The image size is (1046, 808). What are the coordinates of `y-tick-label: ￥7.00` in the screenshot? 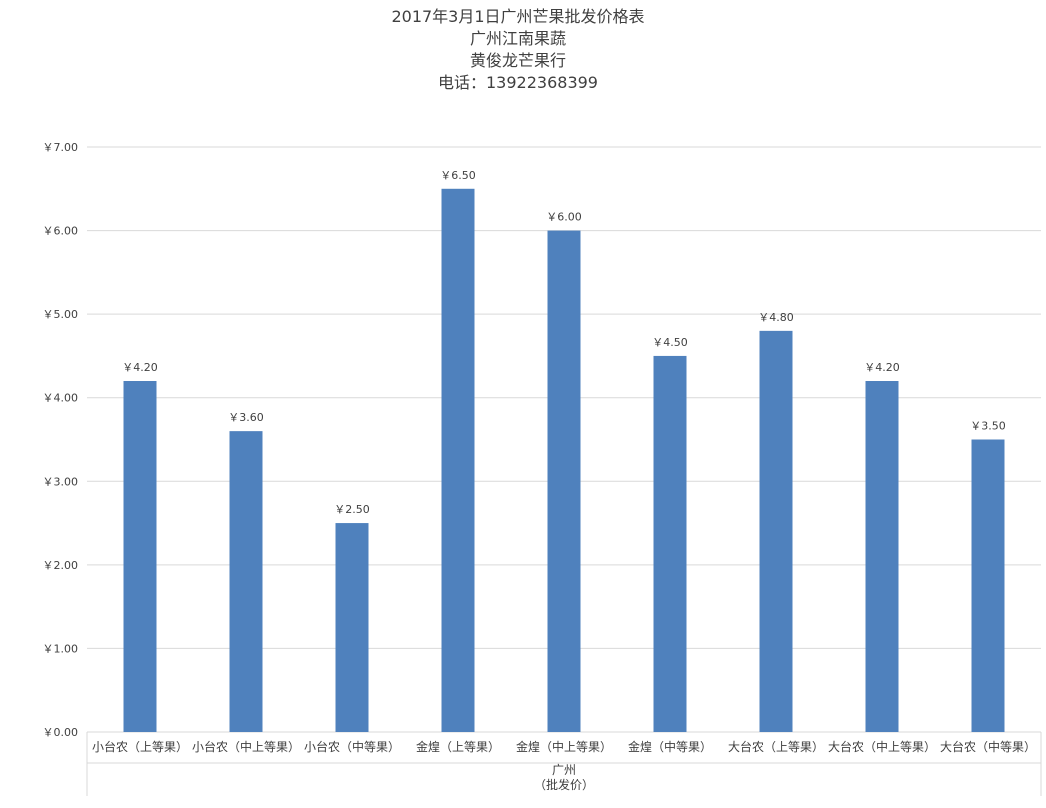 It's located at (61, 147).